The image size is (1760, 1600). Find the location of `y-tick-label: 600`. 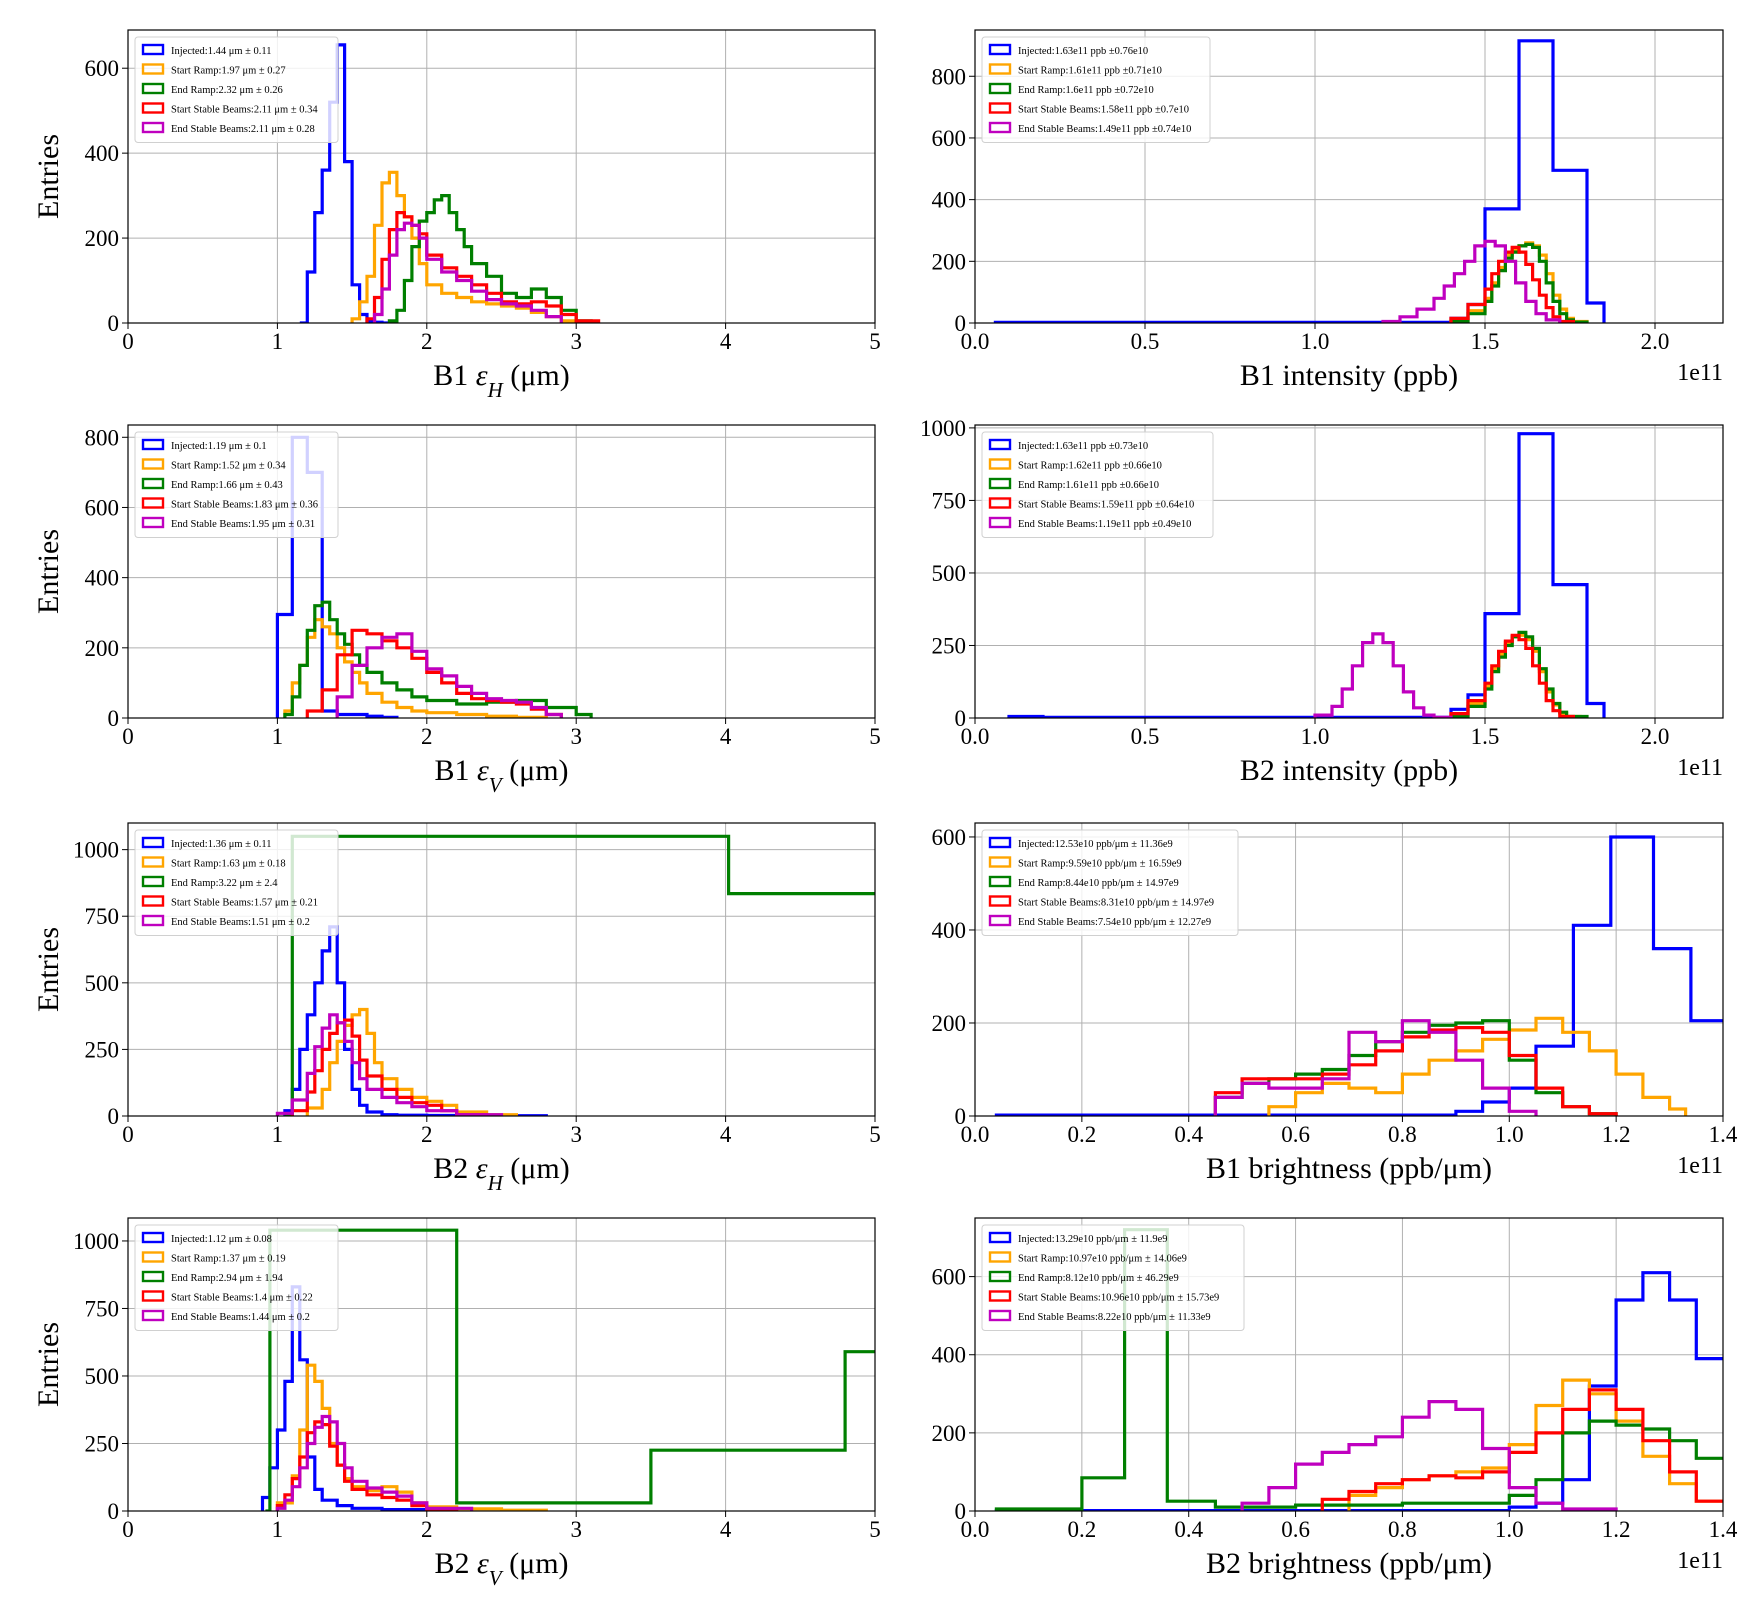

y-tick-label: 600 is located at coordinates (949, 138).